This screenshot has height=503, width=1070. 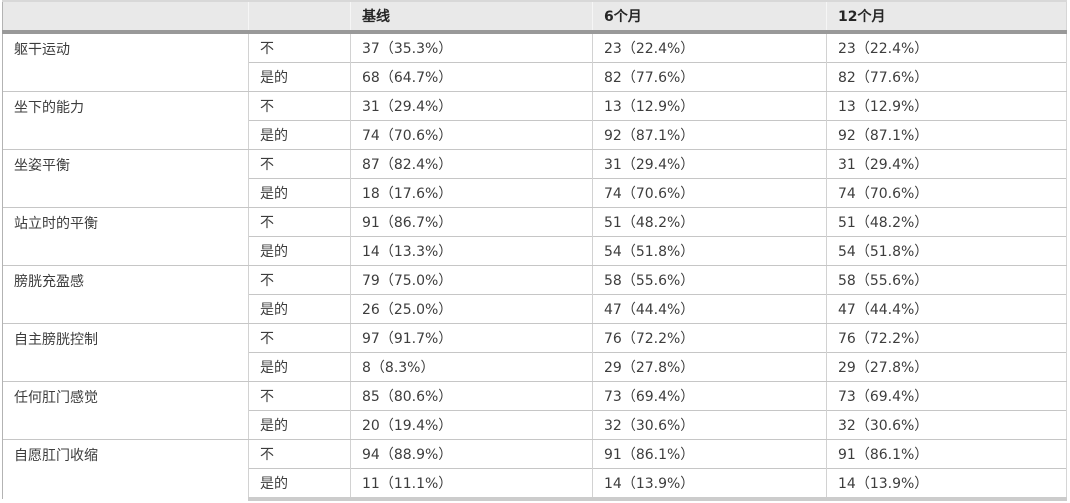 What do you see at coordinates (471, 338) in the screenshot?
I see `value-cell-baseline: 97（91.7%）` at bounding box center [471, 338].